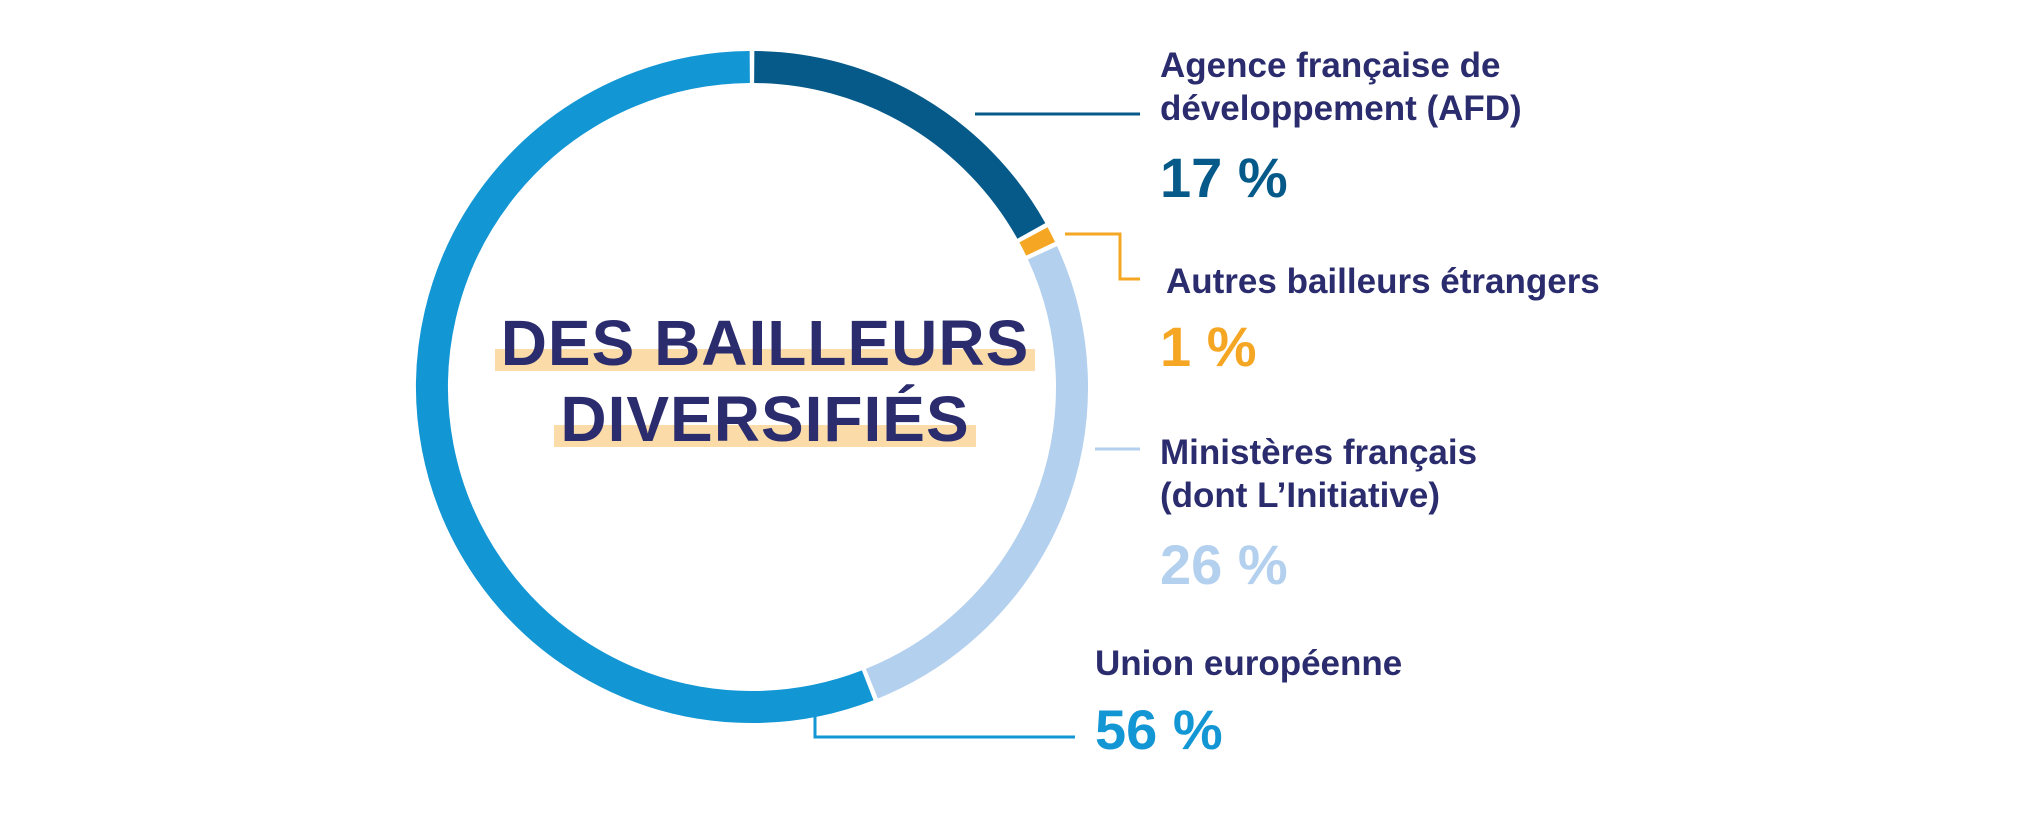  What do you see at coordinates (1341, 108) in the screenshot?
I see `legend-label-afd-line-2: développement (AFD)` at bounding box center [1341, 108].